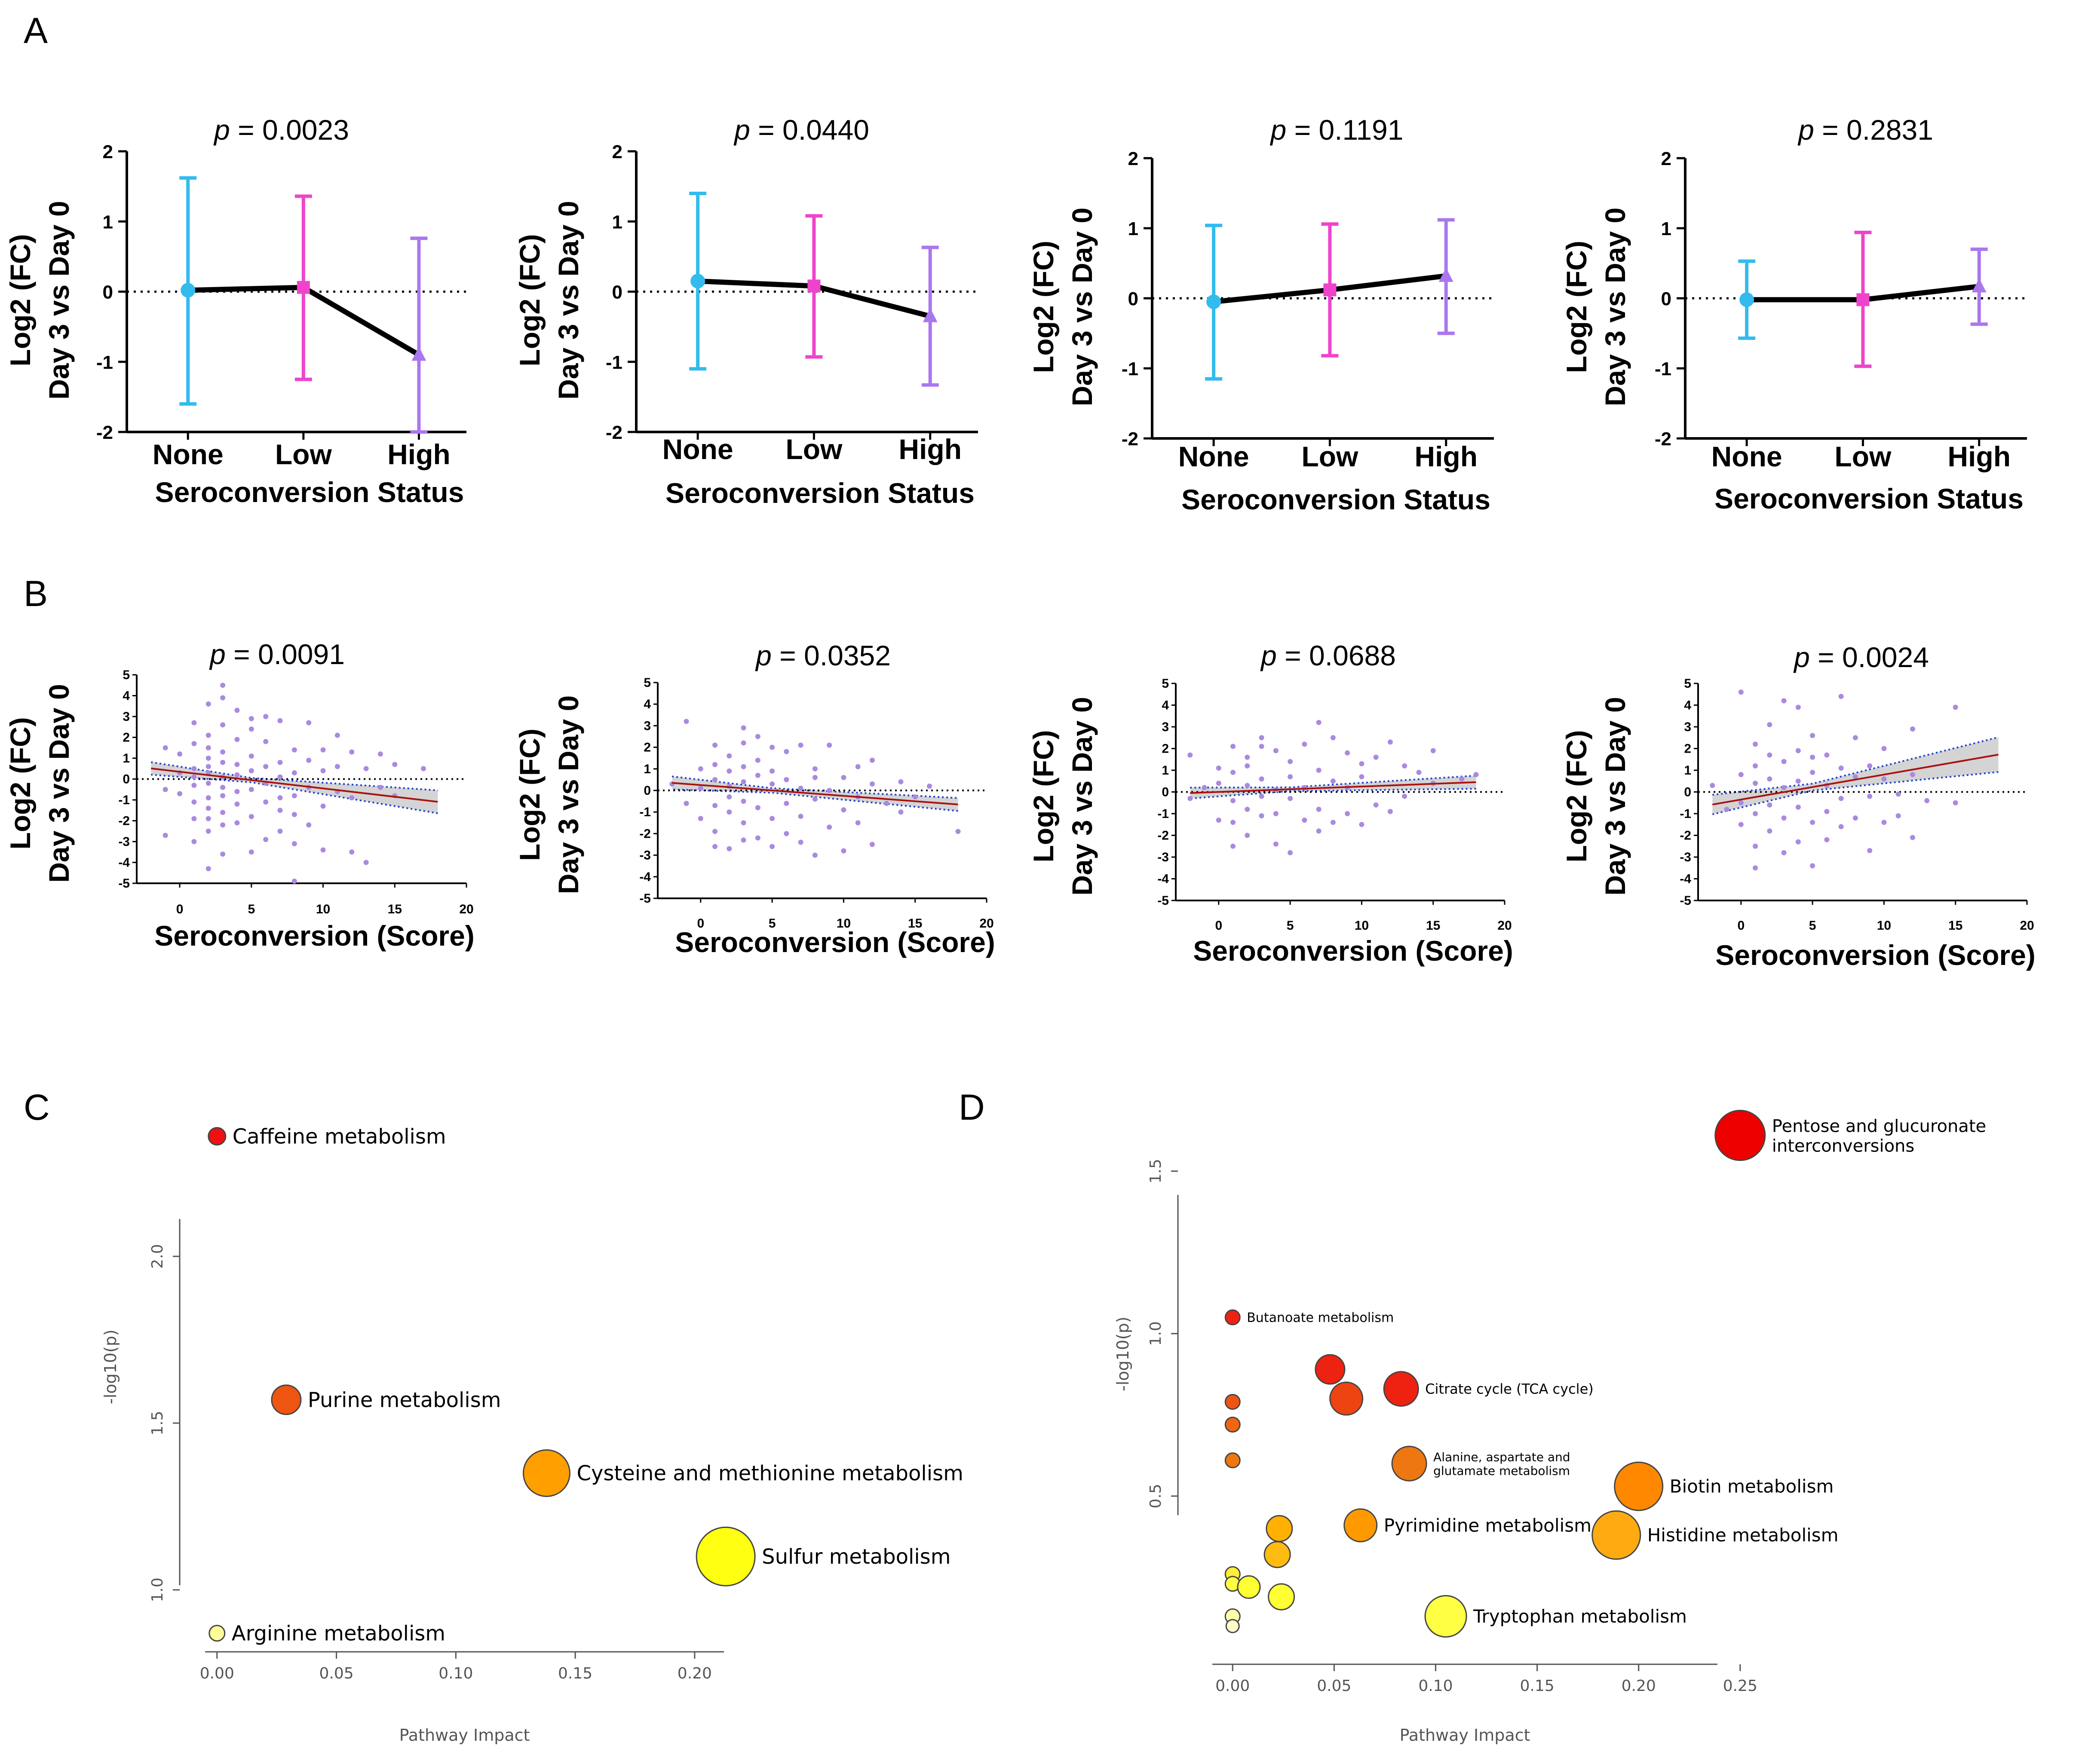 The image size is (2079, 1764). Describe the element at coordinates (831, 655) in the screenshot. I see `p-number: = 0.0352` at that location.